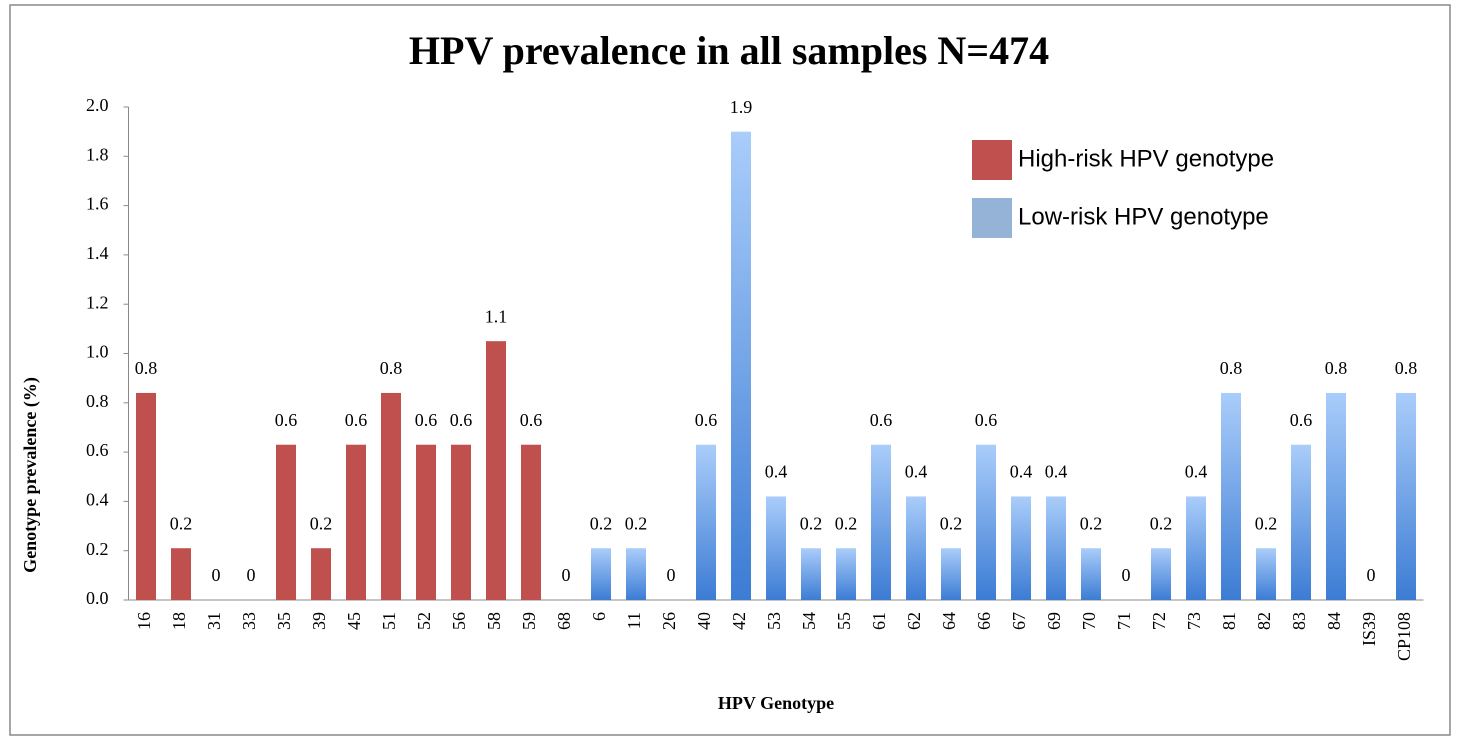  What do you see at coordinates (739, 621) in the screenshot?
I see `x-tick-label: 42` at bounding box center [739, 621].